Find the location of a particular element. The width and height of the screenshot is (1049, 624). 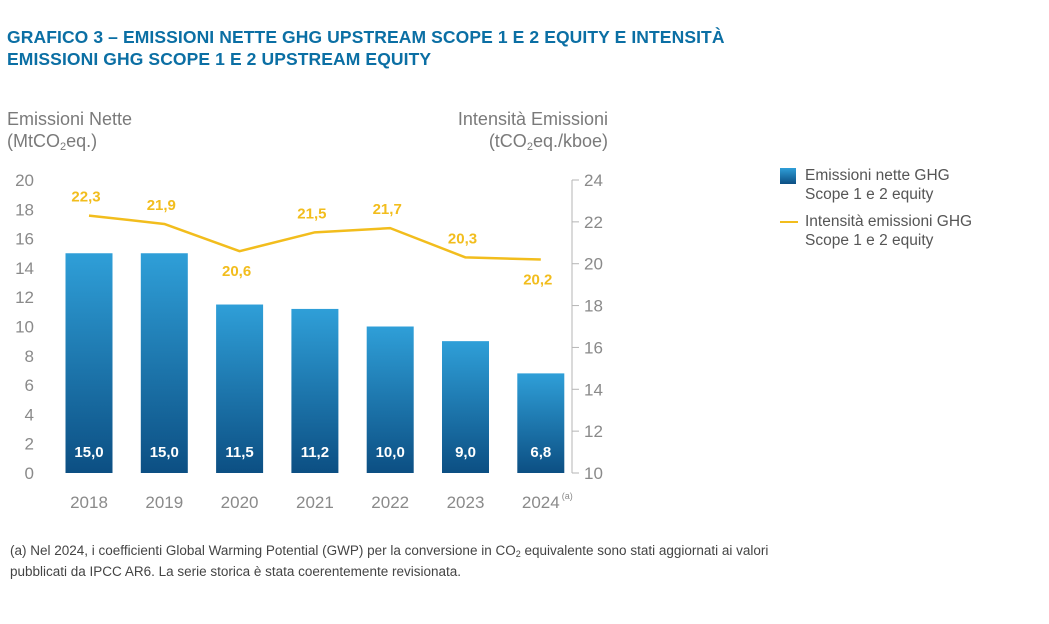

bar-label-2018: 15,0 is located at coordinates (88, 452).